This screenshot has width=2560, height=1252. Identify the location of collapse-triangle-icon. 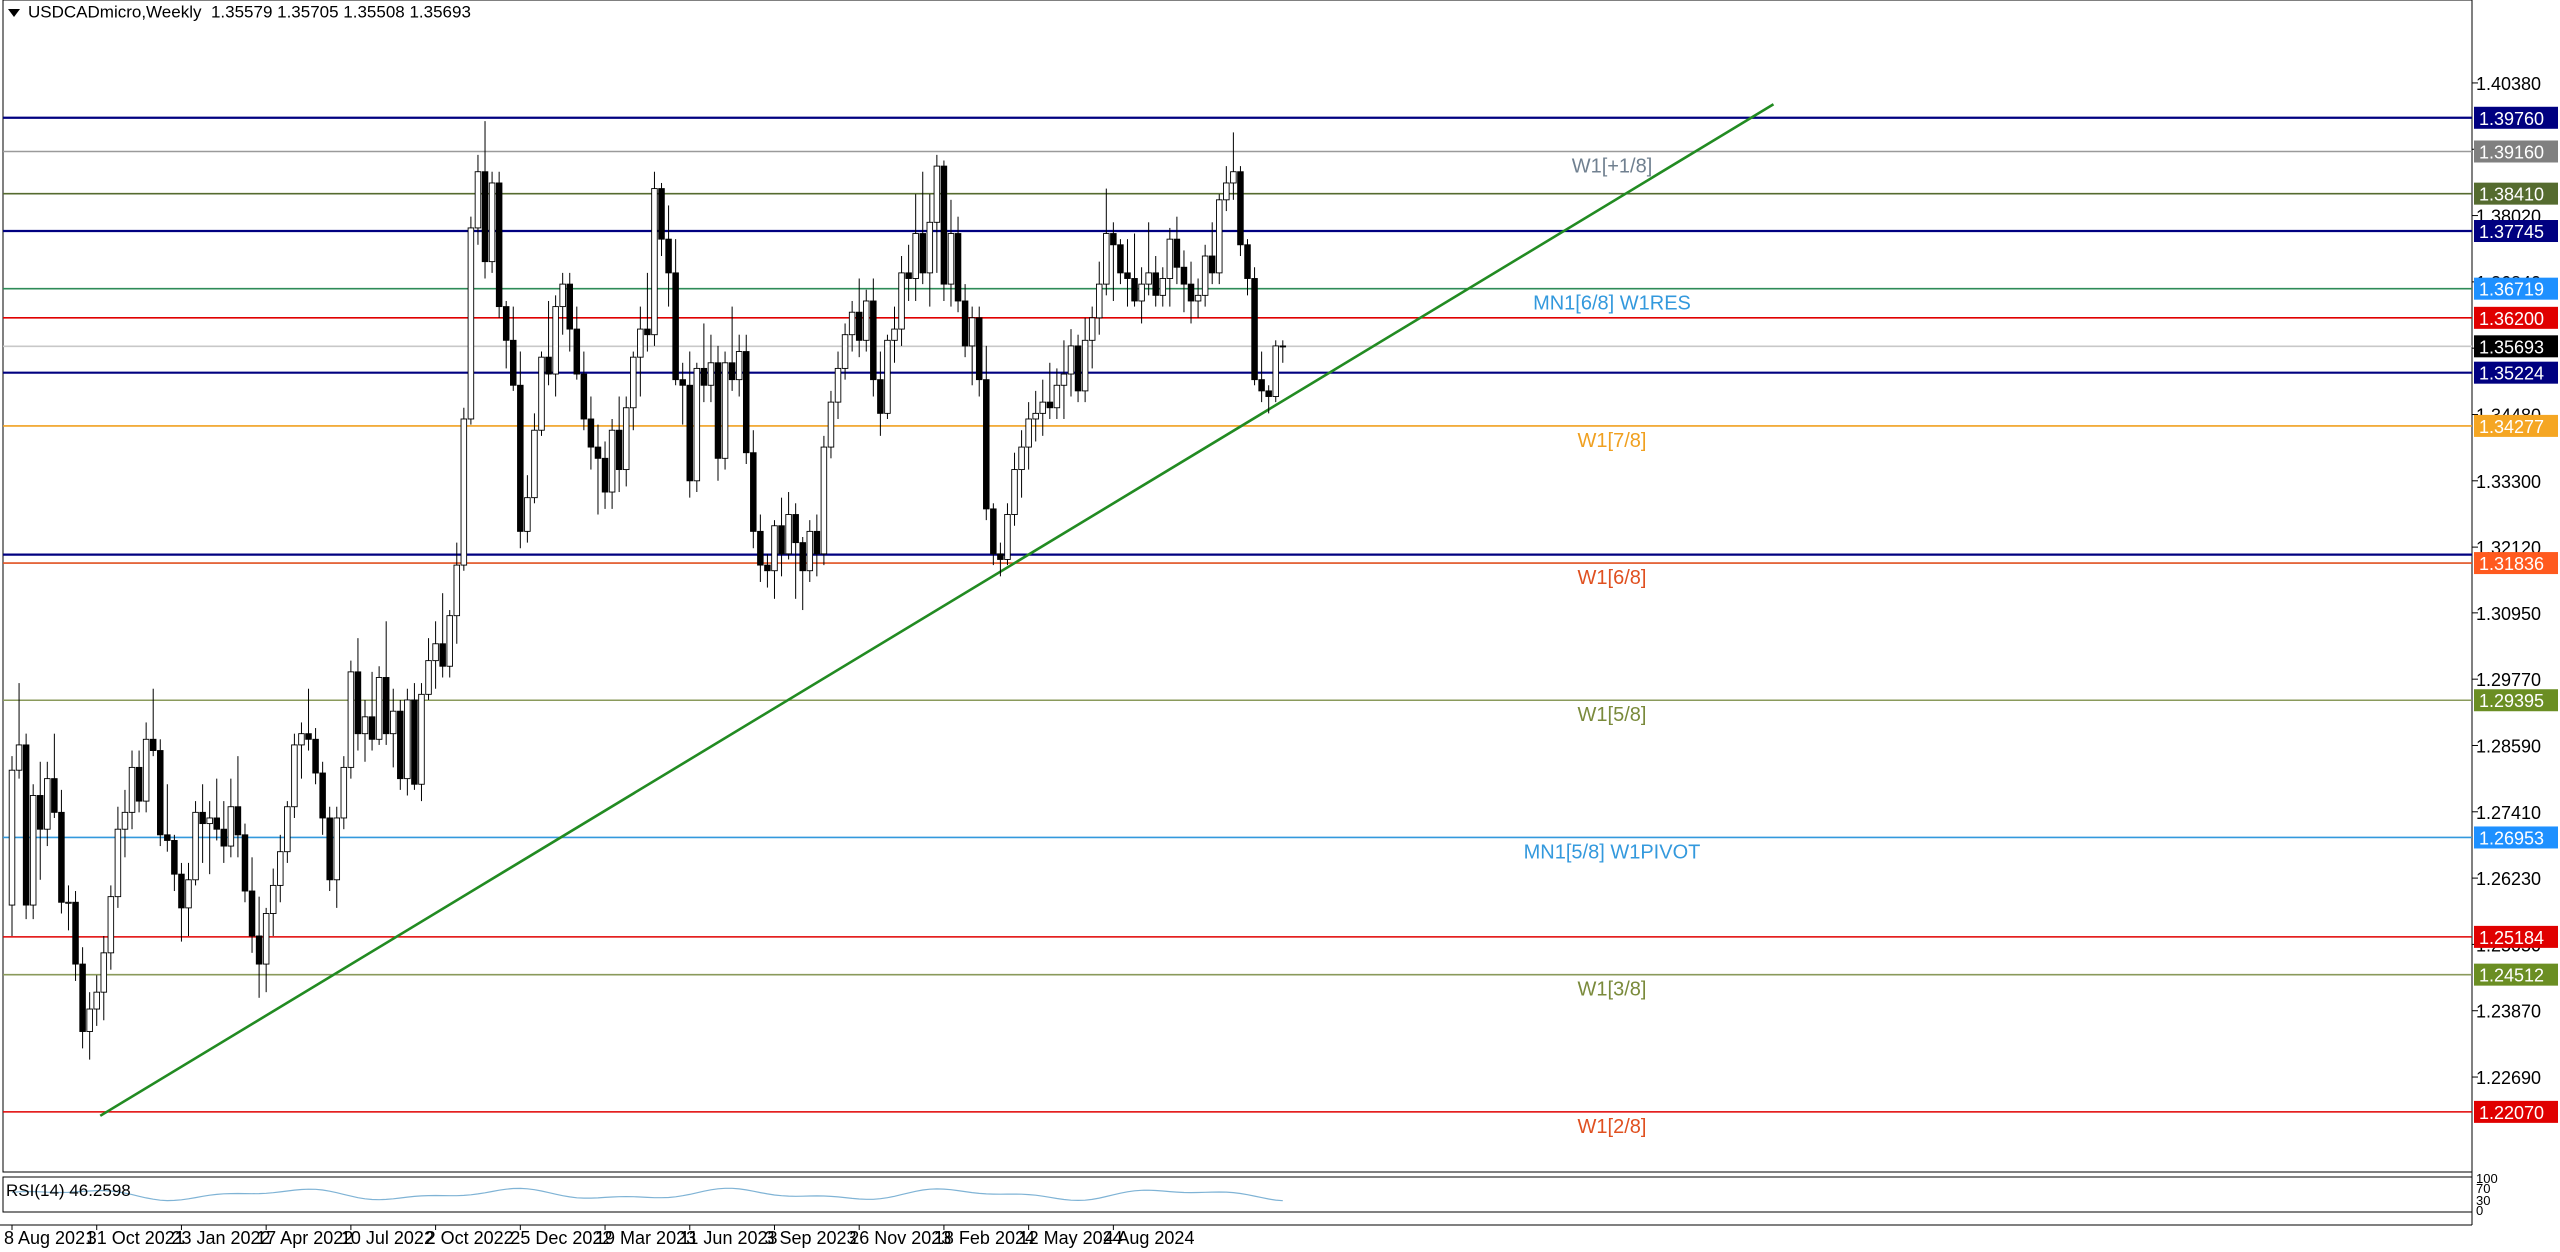
(14, 12).